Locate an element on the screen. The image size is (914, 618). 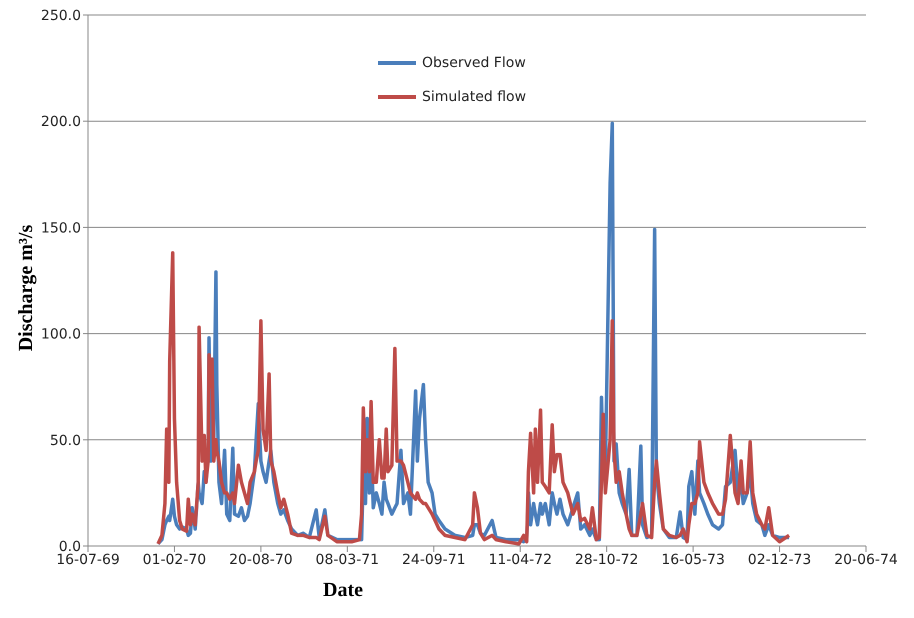
x-tick-label: 20-06-74 is located at coordinates (866, 560).